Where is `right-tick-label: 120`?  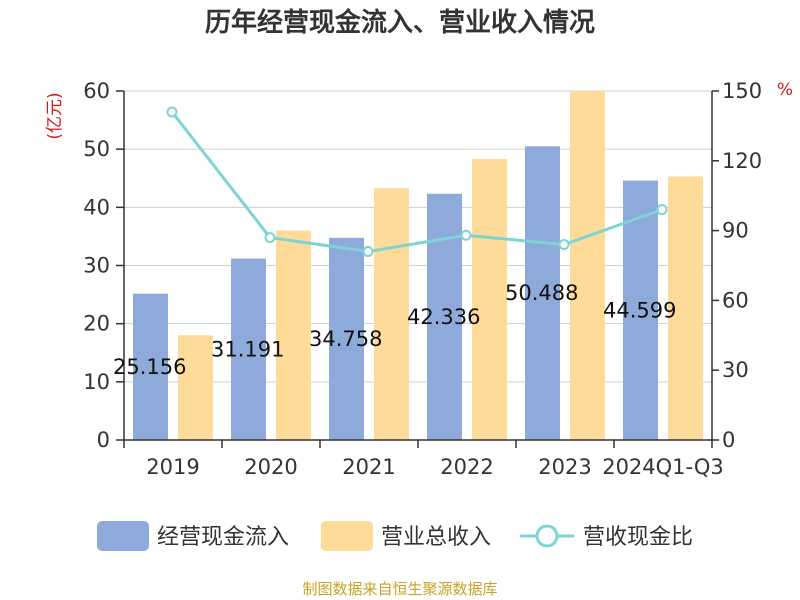
right-tick-label: 120 is located at coordinates (742, 161).